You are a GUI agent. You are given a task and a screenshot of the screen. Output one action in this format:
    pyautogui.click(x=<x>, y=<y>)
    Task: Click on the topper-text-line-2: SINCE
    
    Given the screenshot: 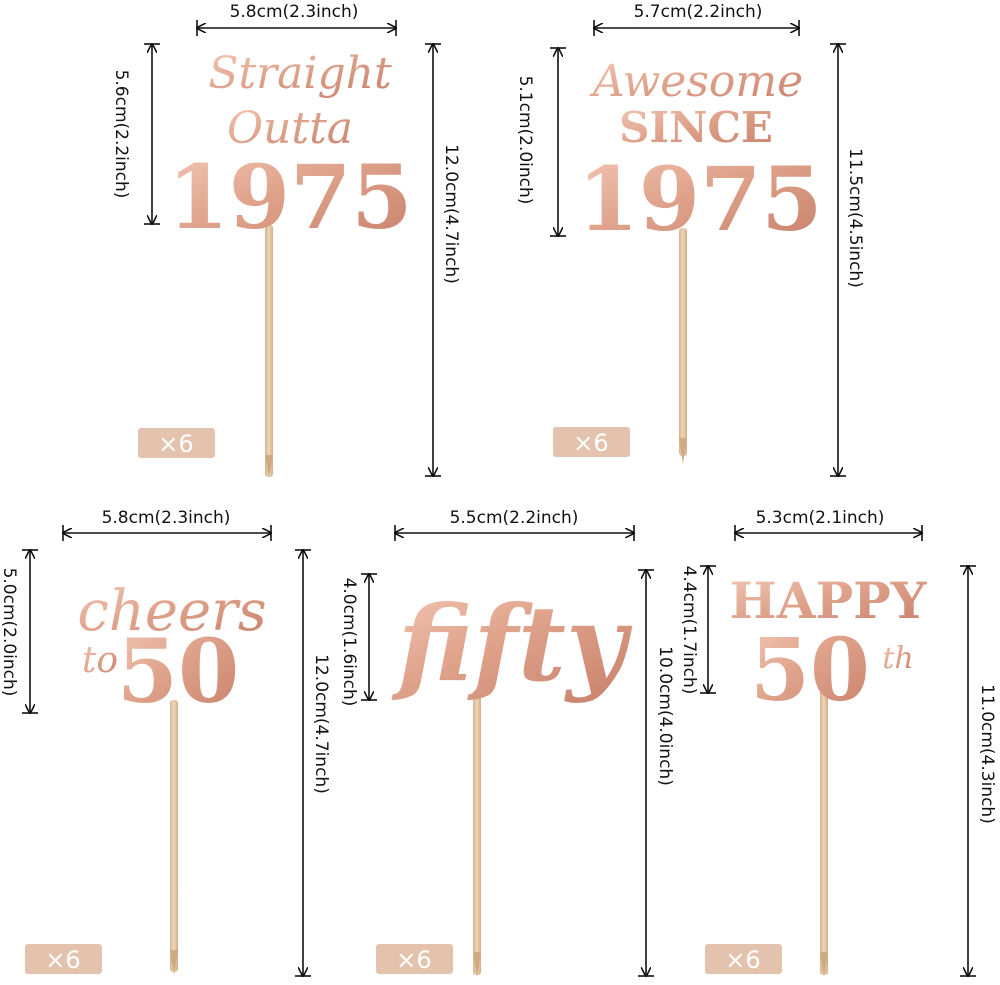 What is the action you would take?
    pyautogui.click(x=696, y=127)
    